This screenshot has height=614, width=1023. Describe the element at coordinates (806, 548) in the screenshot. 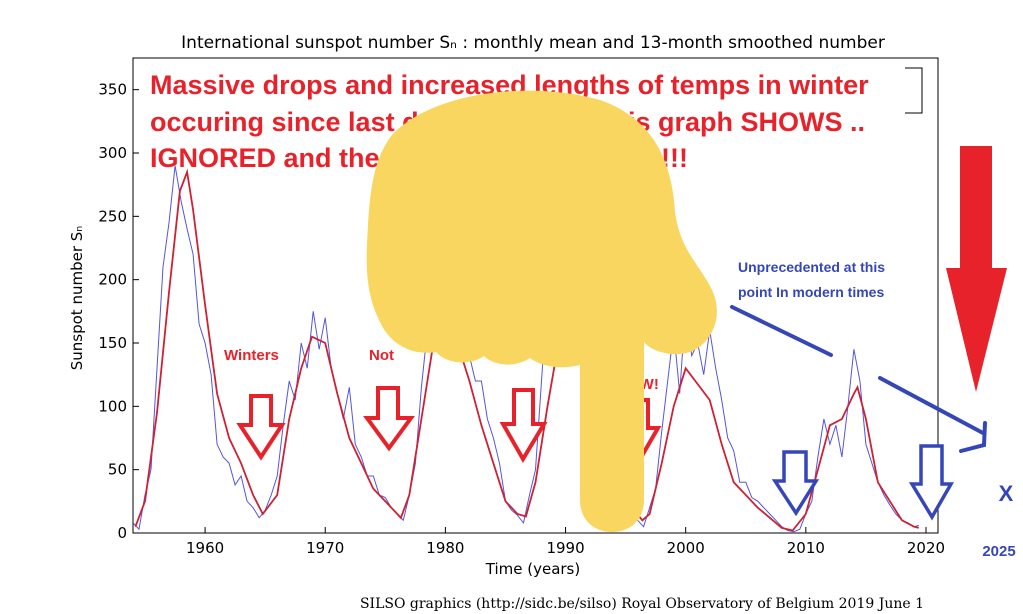

I see `x-tick-label: 2010` at that location.